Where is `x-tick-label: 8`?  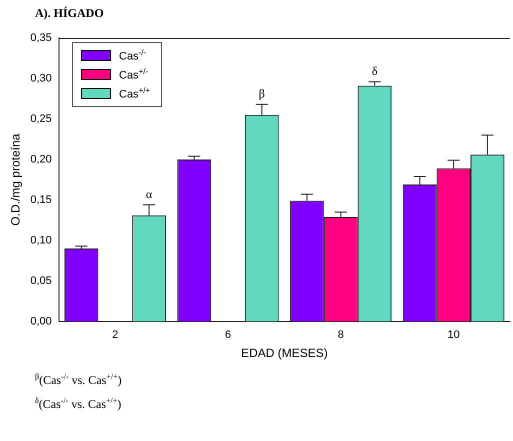 x-tick-label: 8 is located at coordinates (341, 335).